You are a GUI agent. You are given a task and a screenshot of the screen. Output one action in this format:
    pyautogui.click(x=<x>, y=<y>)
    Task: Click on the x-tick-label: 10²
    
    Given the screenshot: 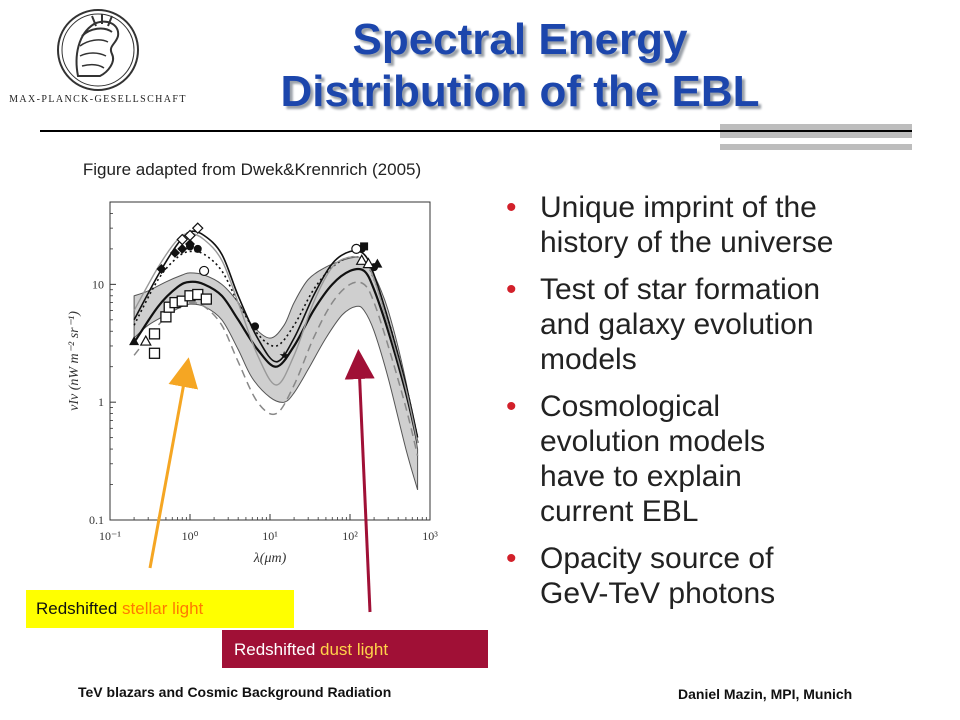 What is the action you would take?
    pyautogui.click(x=350, y=536)
    